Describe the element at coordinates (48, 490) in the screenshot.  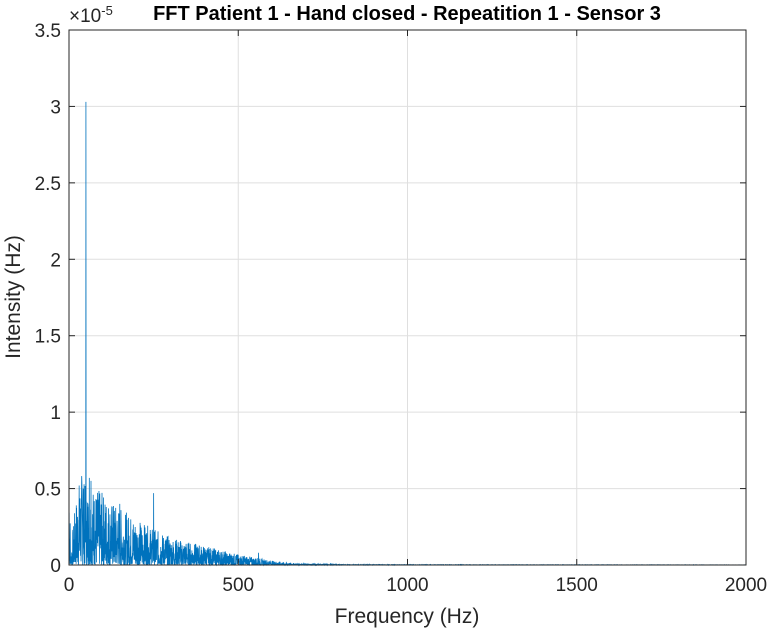
I see `y-tick-label: 0.5` at that location.